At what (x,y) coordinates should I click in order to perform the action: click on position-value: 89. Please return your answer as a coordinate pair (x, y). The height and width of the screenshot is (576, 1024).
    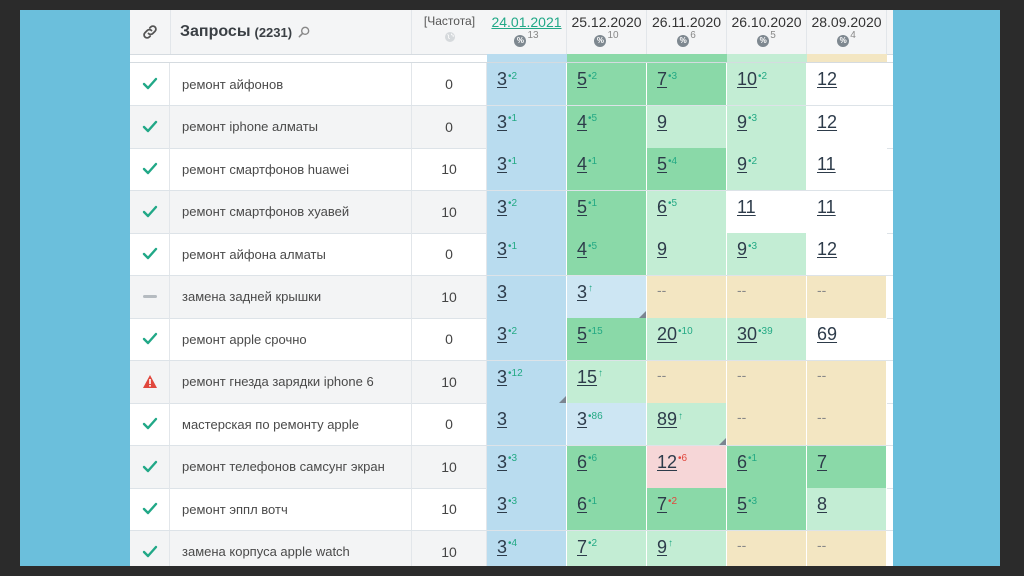
    Looking at the image, I should click on (667, 419).